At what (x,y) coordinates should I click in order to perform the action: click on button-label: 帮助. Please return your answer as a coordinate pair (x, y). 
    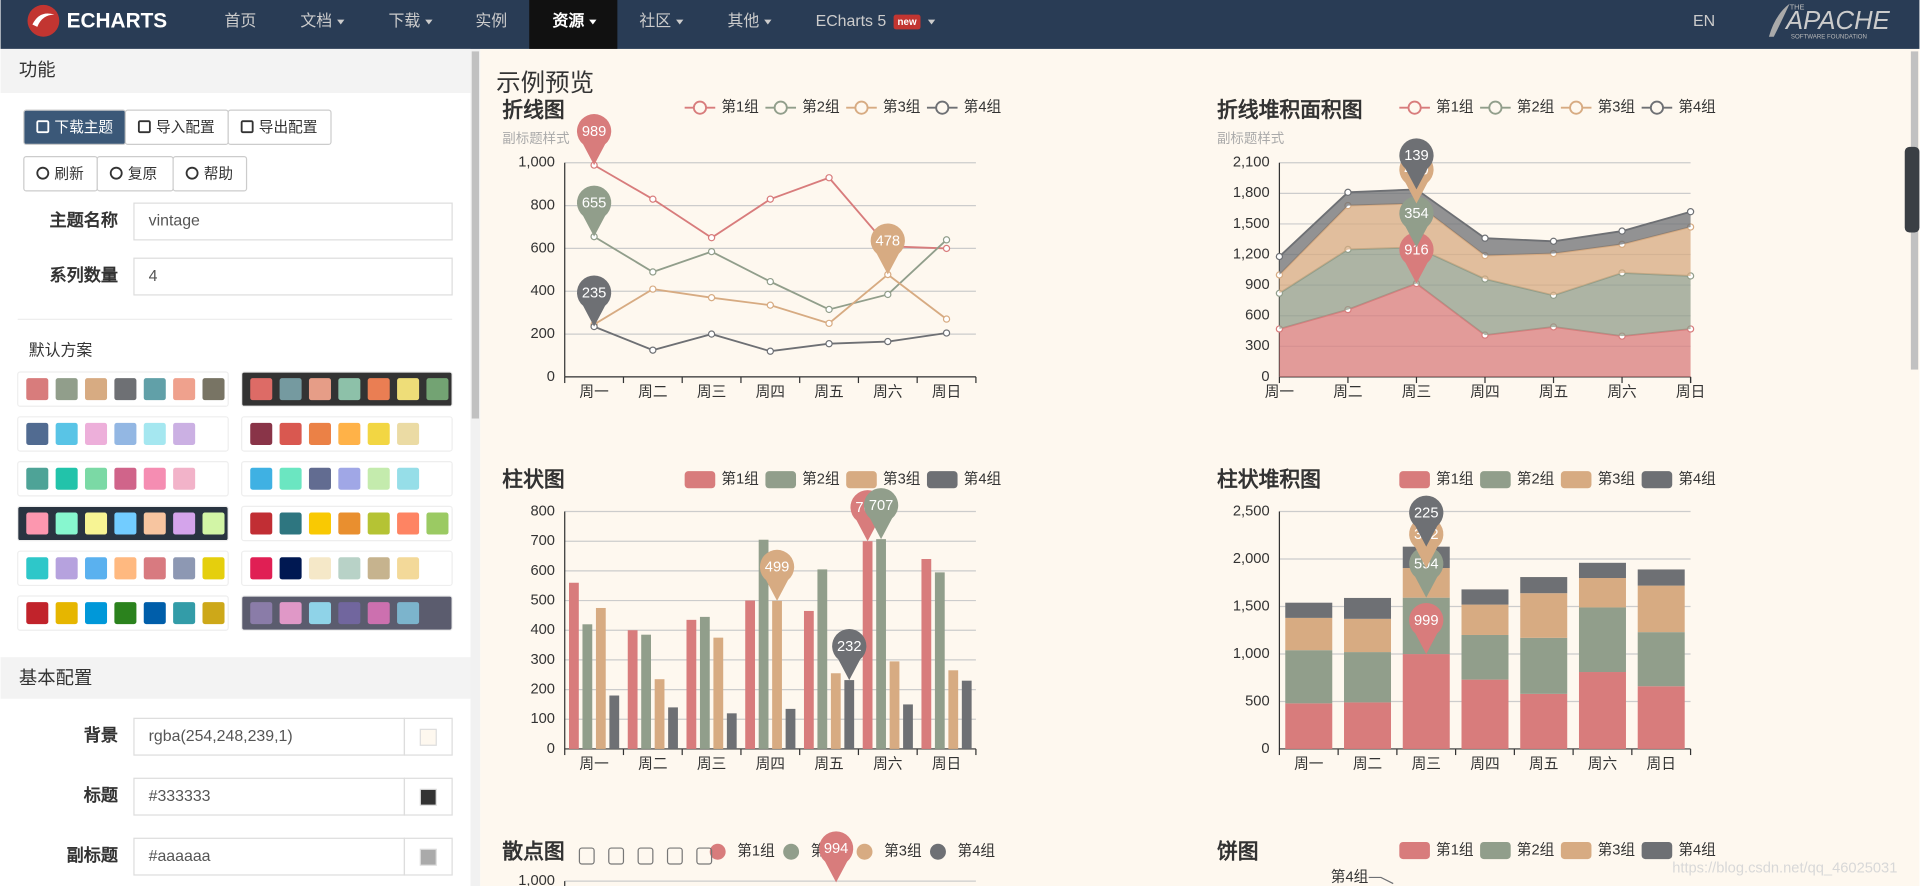
    Looking at the image, I should click on (218, 173).